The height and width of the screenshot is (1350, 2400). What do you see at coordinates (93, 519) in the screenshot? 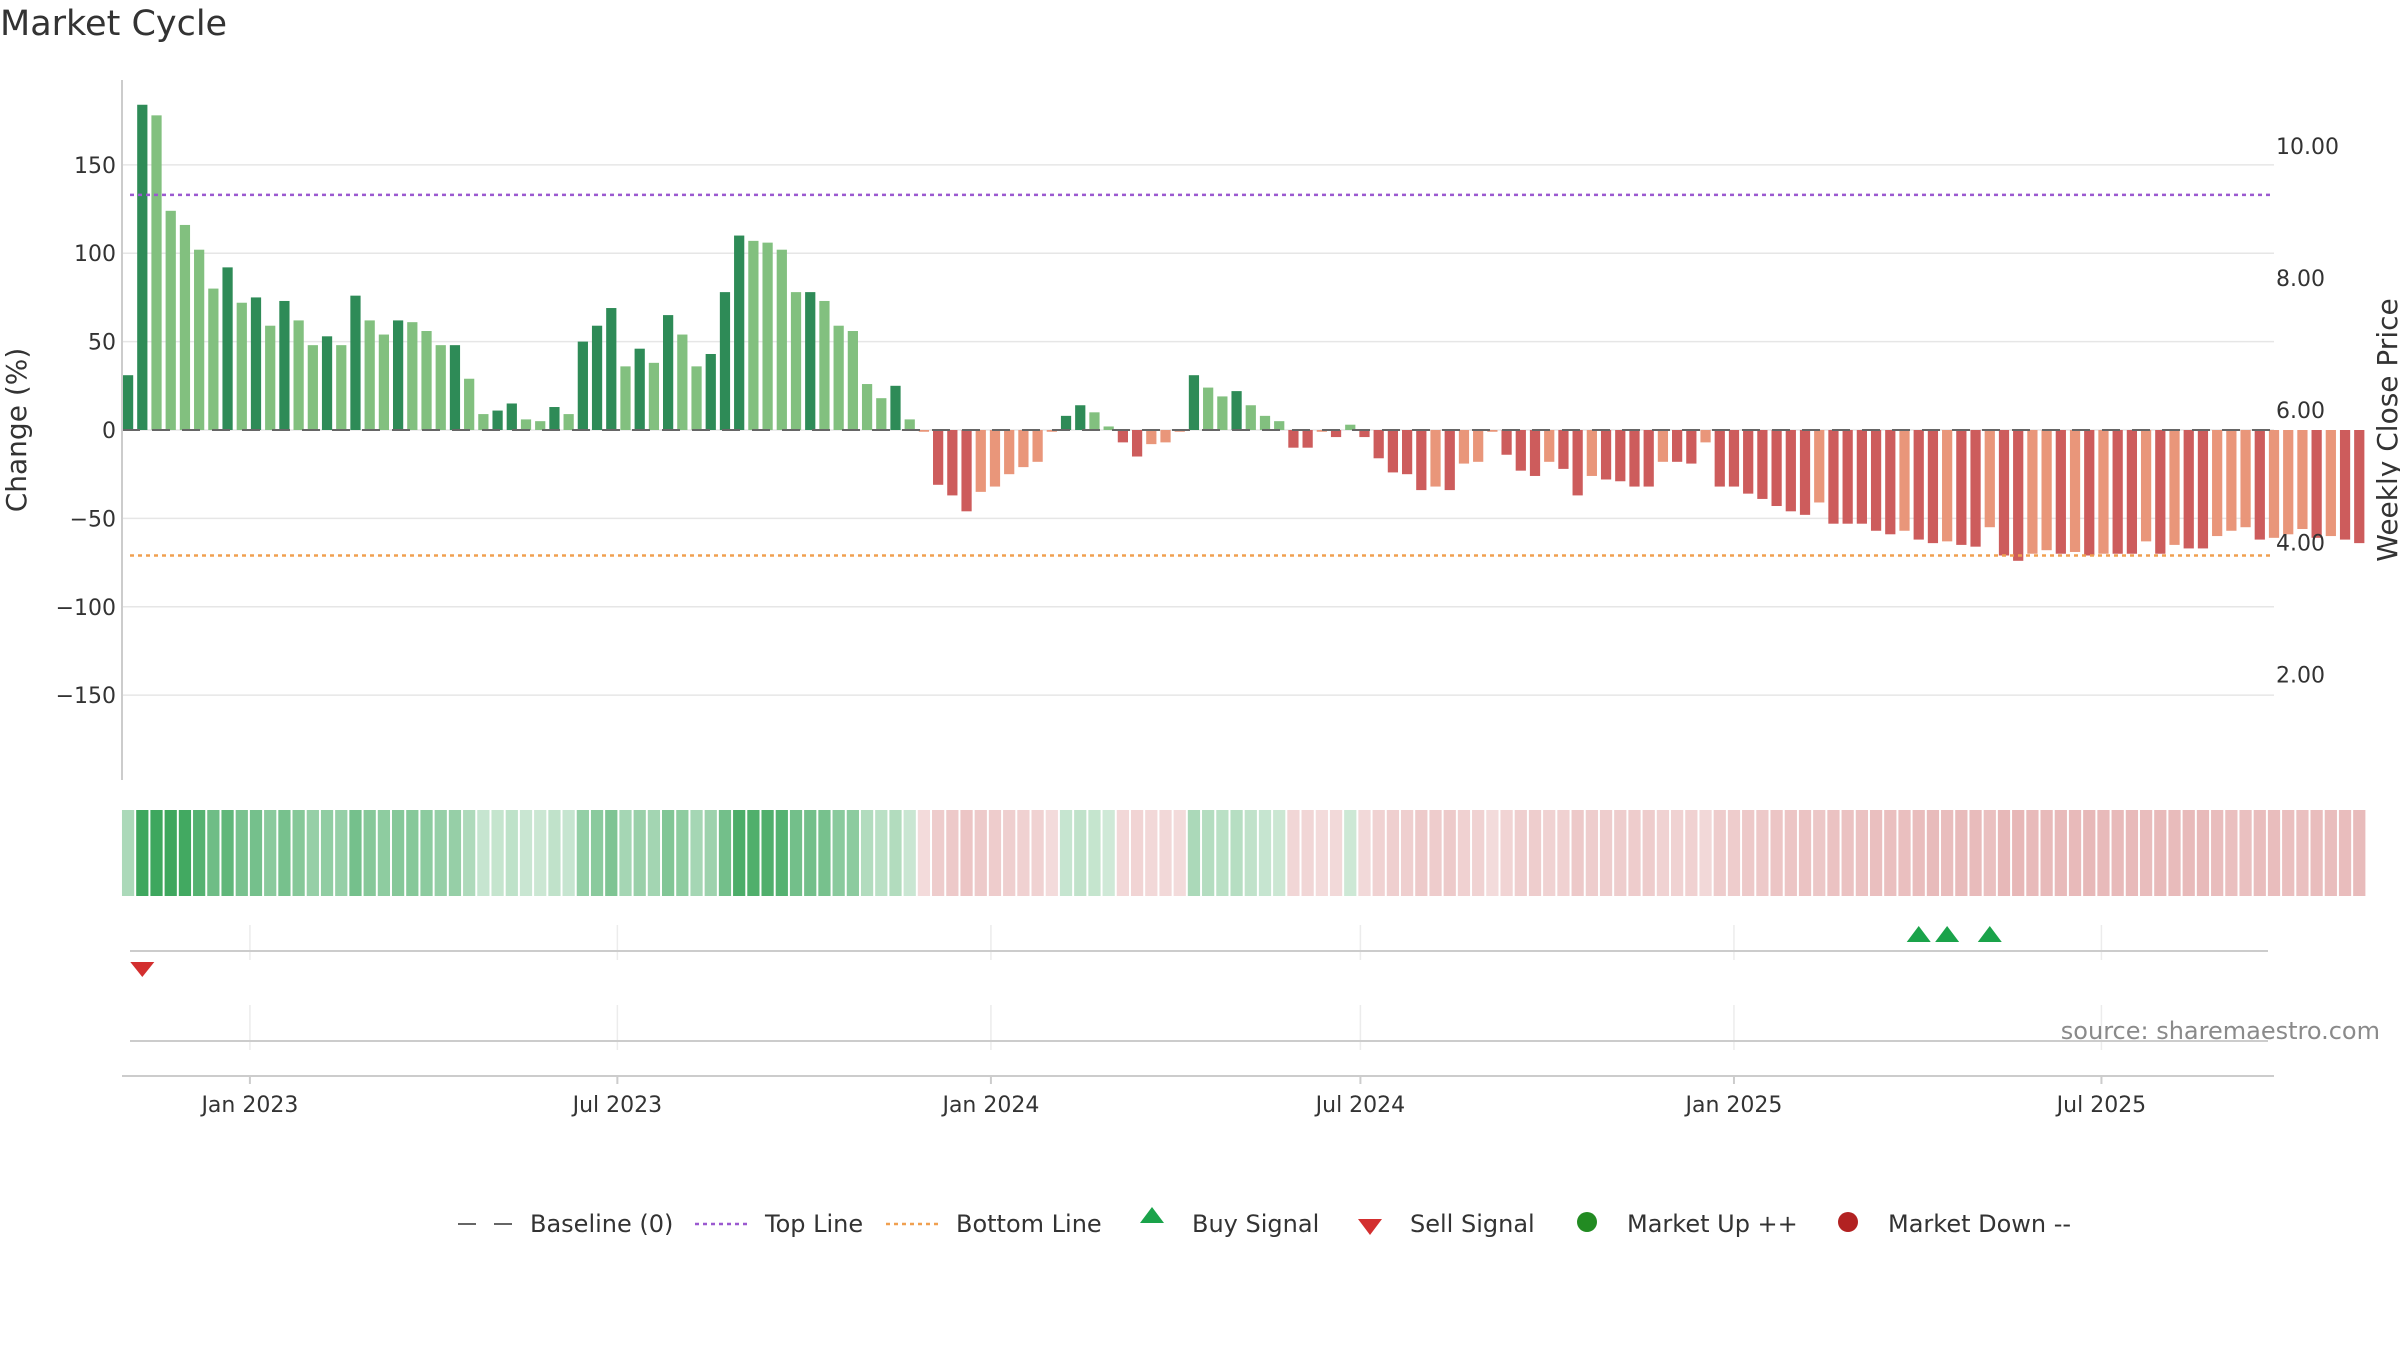
I see `y-tick-label-left: −50` at bounding box center [93, 519].